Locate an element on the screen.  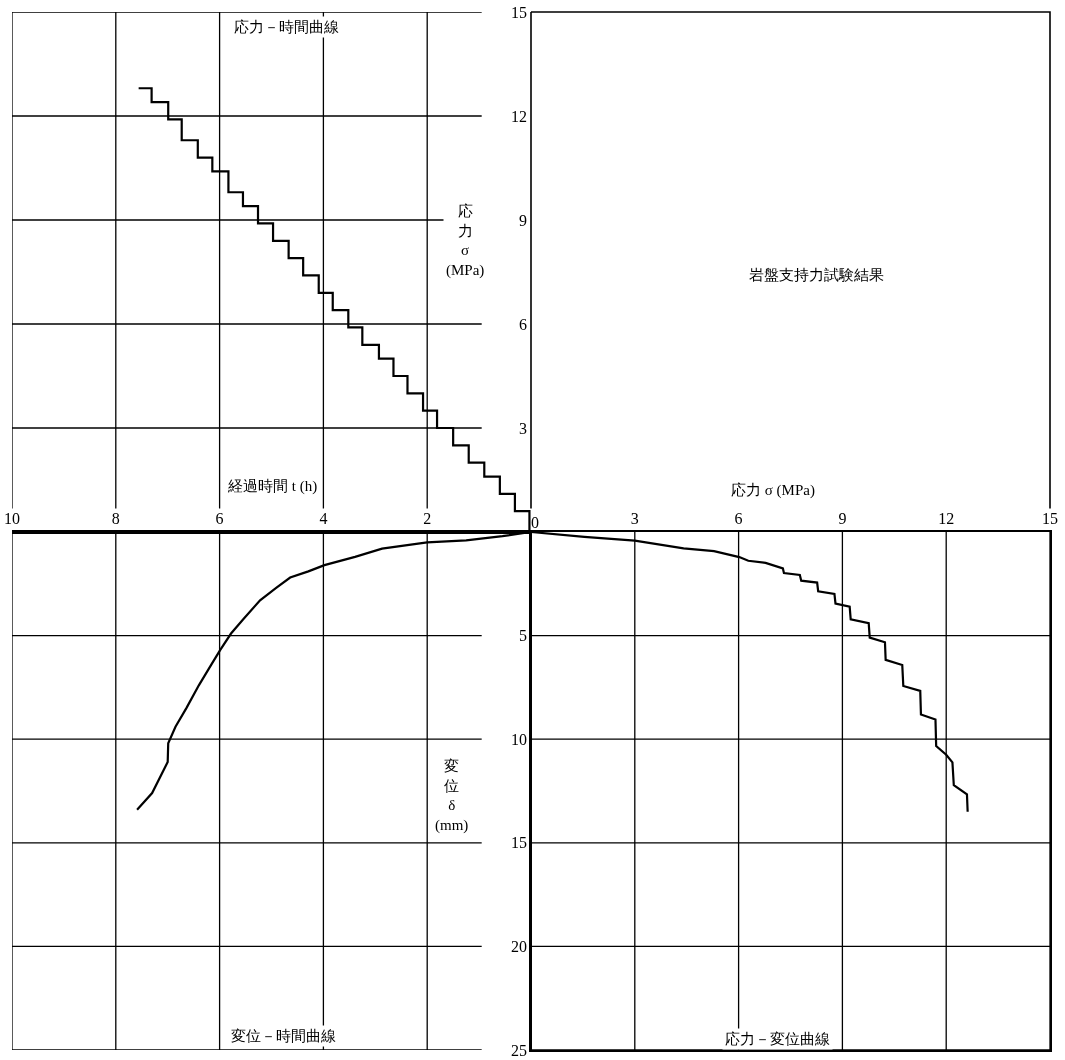
y-tick-label: 20 is located at coordinates (519, 946).